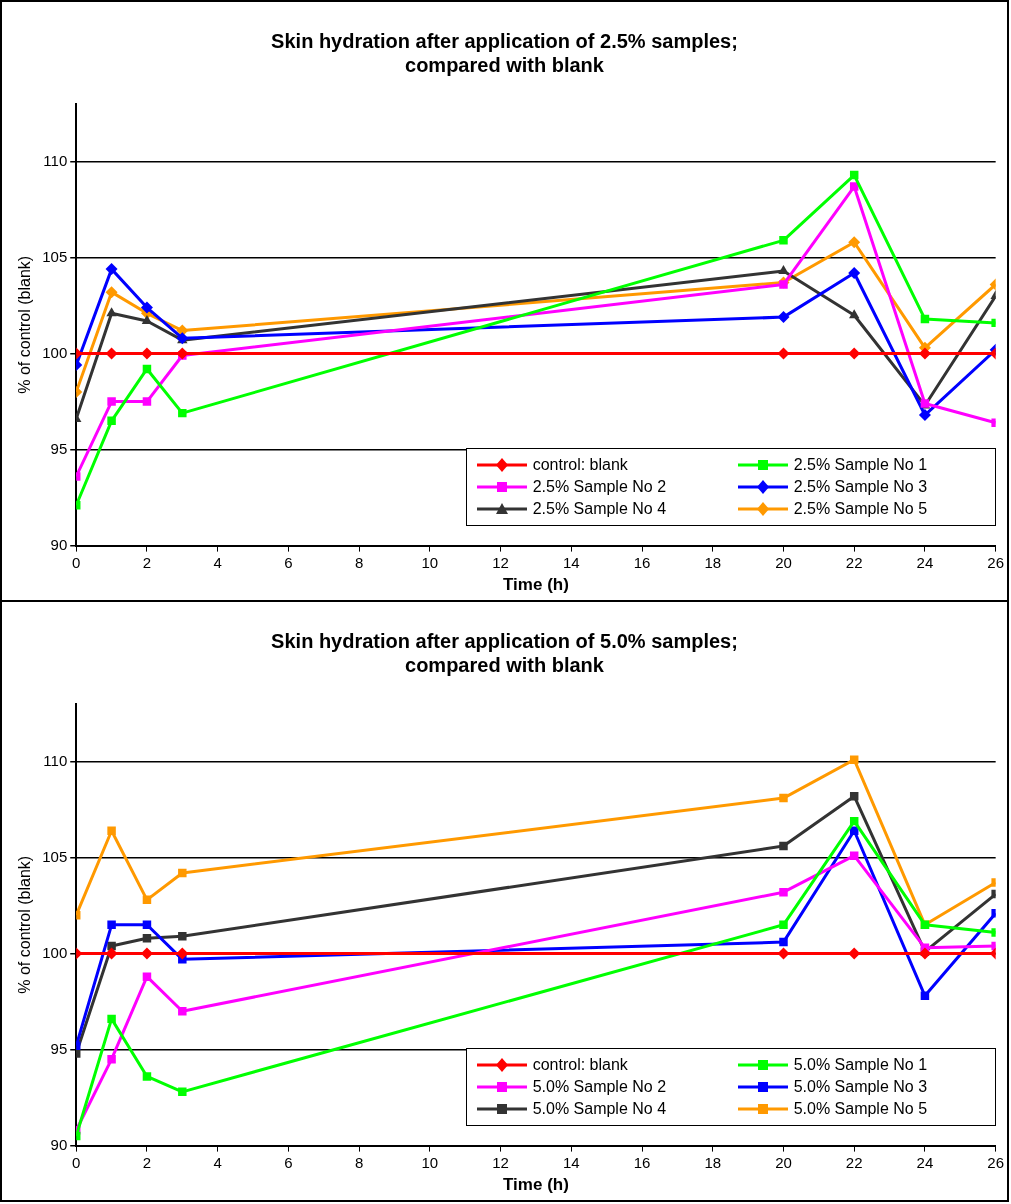 The width and height of the screenshot is (1011, 1204). Describe the element at coordinates (599, 508) in the screenshot. I see `legend-label: 2.5% Sample No 4` at that location.